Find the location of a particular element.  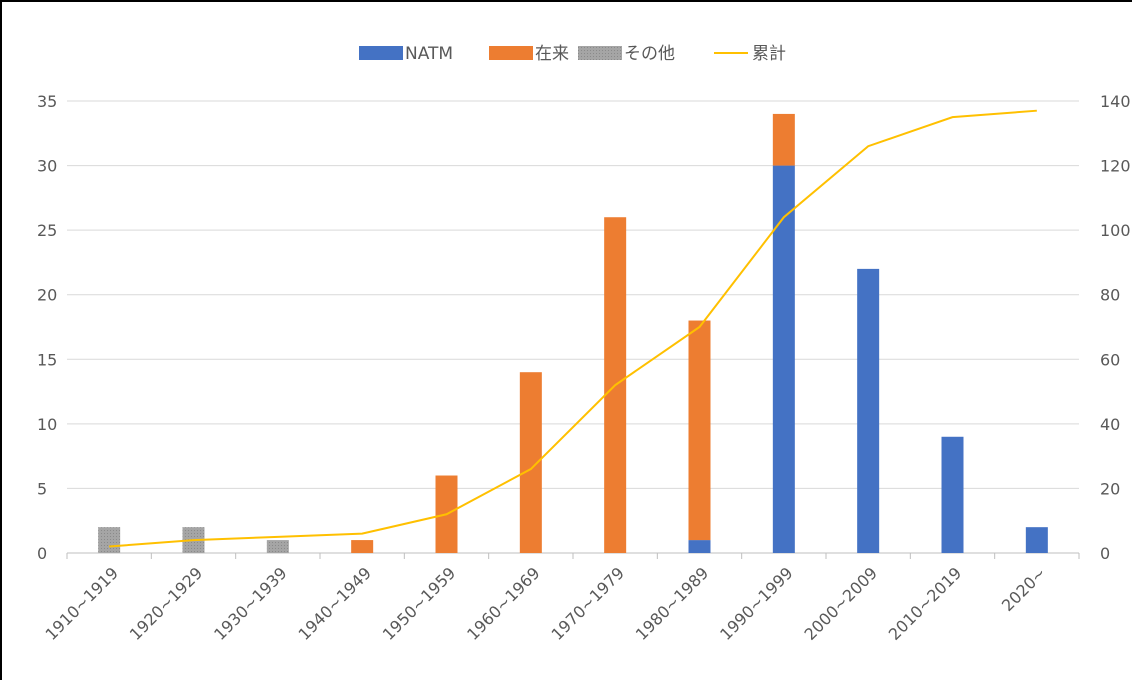

y-right-tick-label: 120 is located at coordinates (1115, 166).